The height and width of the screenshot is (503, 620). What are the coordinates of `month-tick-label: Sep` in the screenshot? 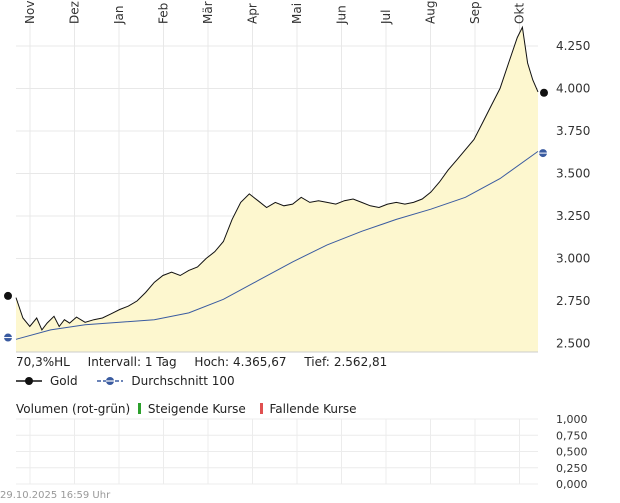 It's located at (475, 12).